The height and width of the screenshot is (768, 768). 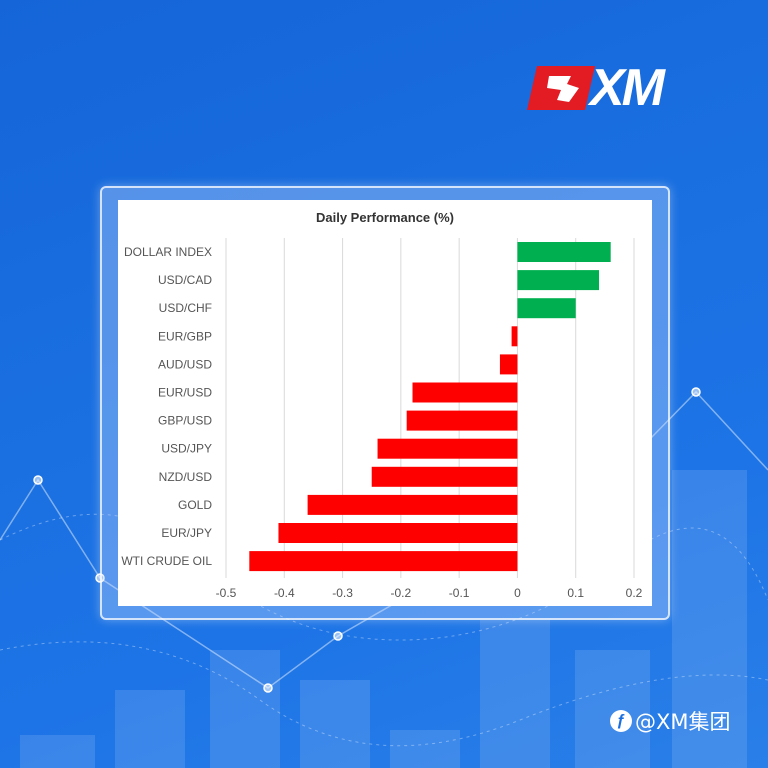 What do you see at coordinates (185, 364) in the screenshot?
I see `category-label: AUD/USD` at bounding box center [185, 364].